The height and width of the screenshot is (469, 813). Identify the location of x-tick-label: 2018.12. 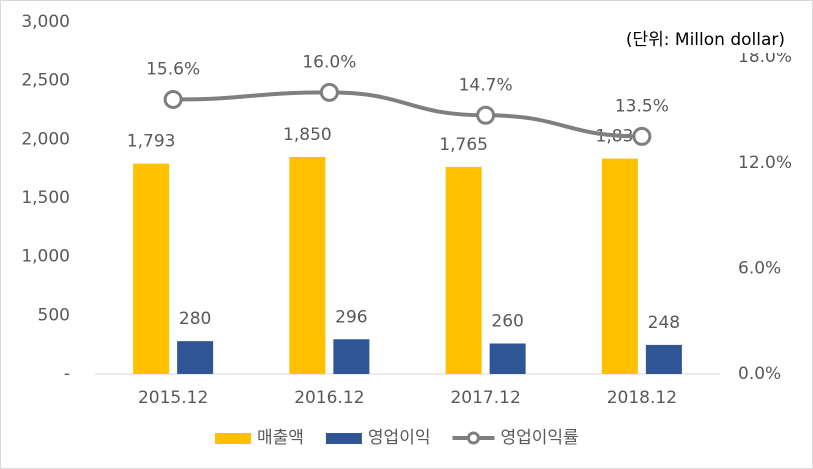
(642, 398).